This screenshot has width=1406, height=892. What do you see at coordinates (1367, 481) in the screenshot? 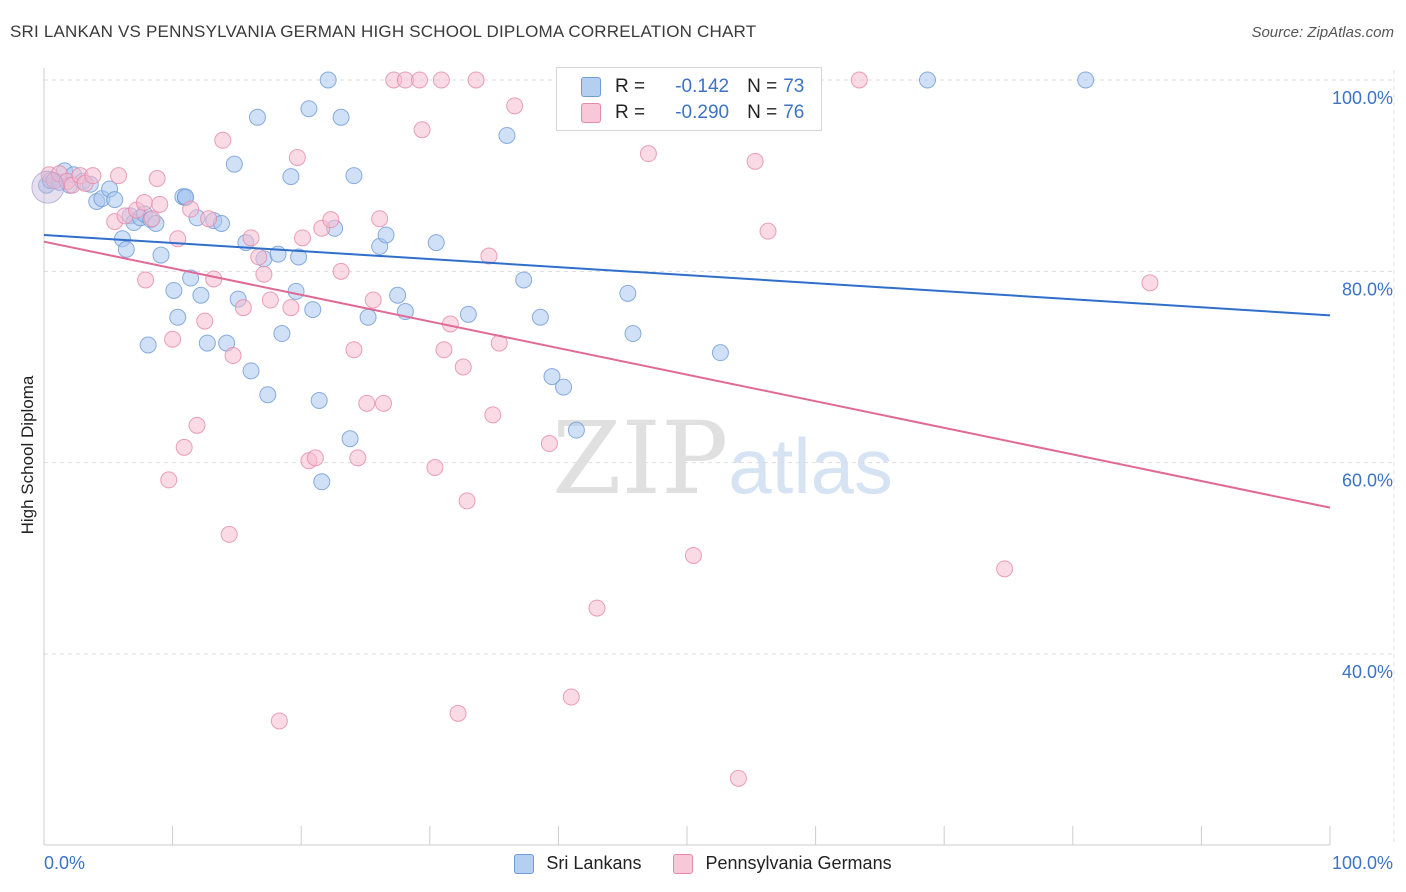
I see `y-tick-label: 60.0%` at bounding box center [1367, 481].